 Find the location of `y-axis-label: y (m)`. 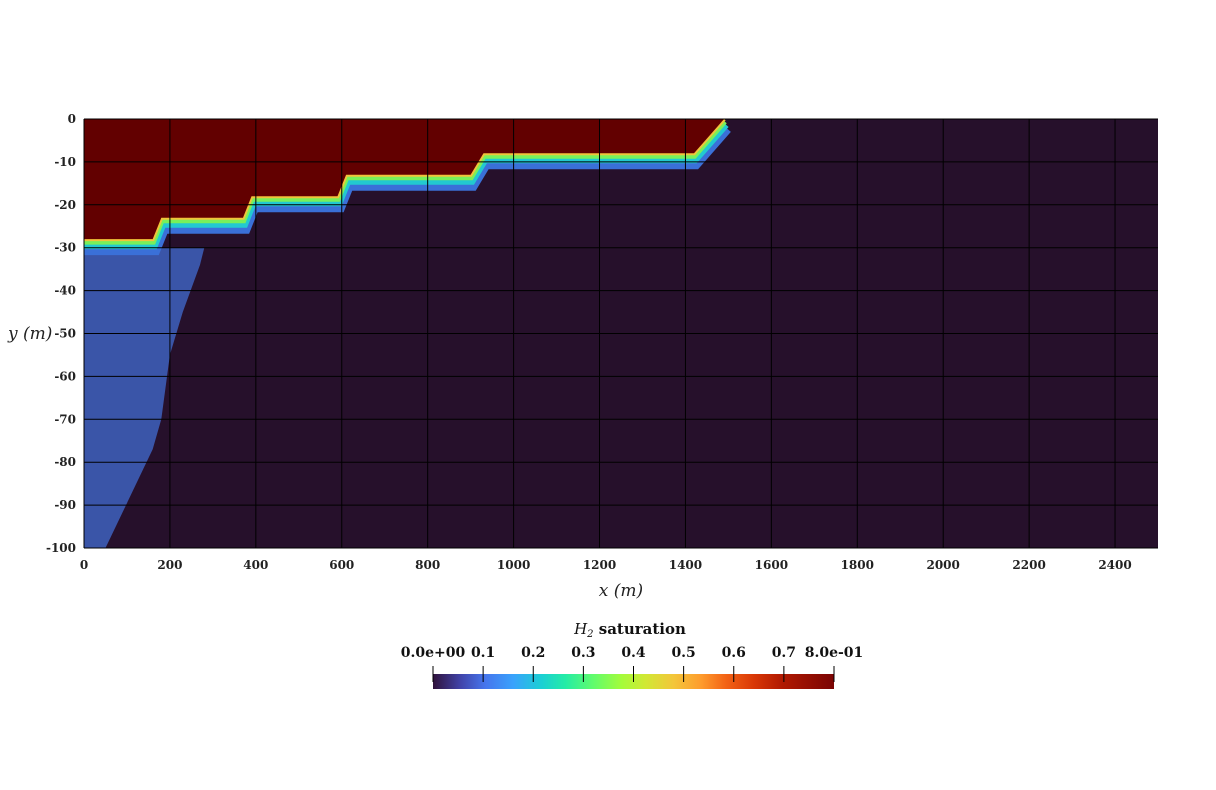

y-axis-label: y (m) is located at coordinates (29, 334).